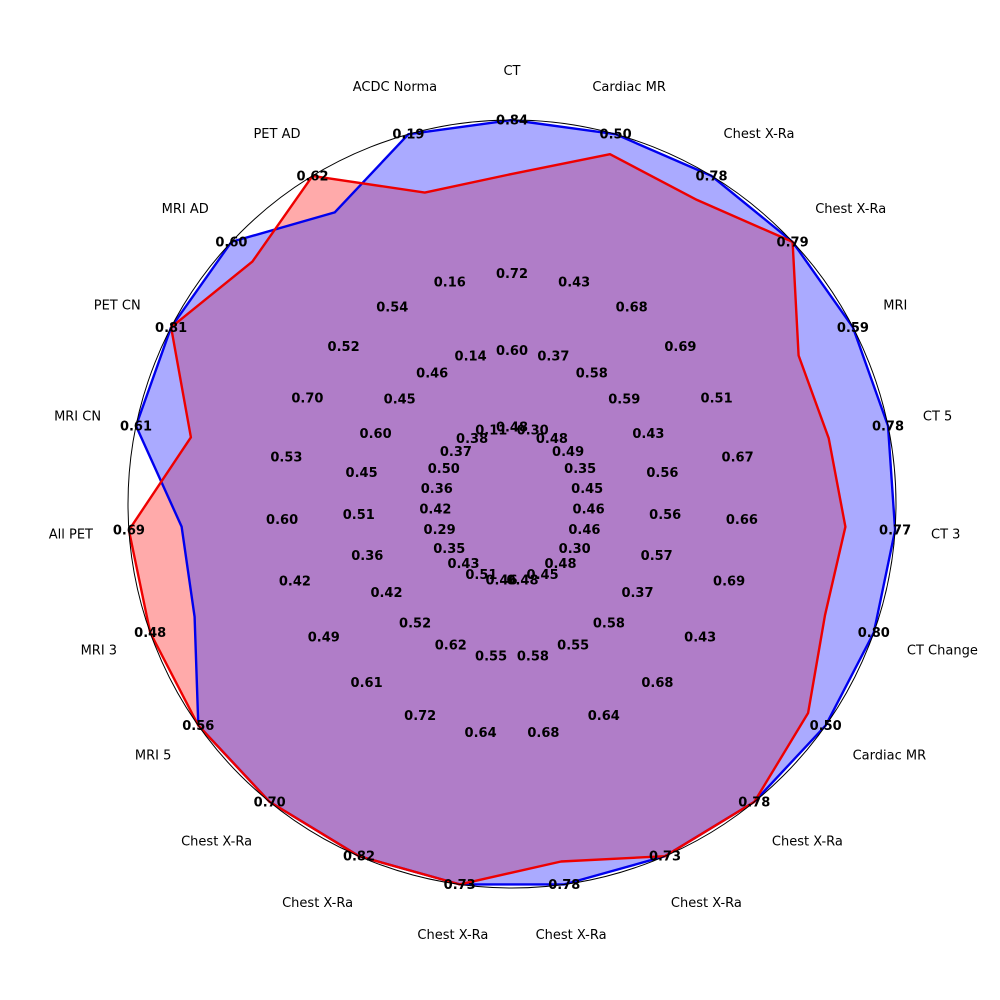  What do you see at coordinates (198, 726) in the screenshot?
I see `tick-label-15-3: 0.56` at bounding box center [198, 726].